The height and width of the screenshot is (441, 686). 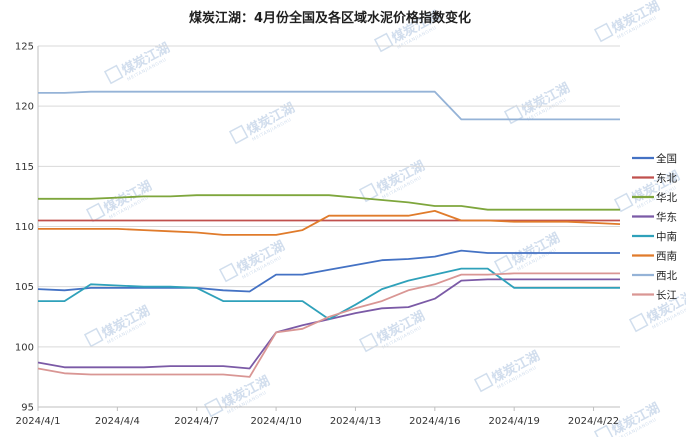 I want to click on y-axis-ticks: 95 100 105 110 115 120 125, so click(x=24, y=228).